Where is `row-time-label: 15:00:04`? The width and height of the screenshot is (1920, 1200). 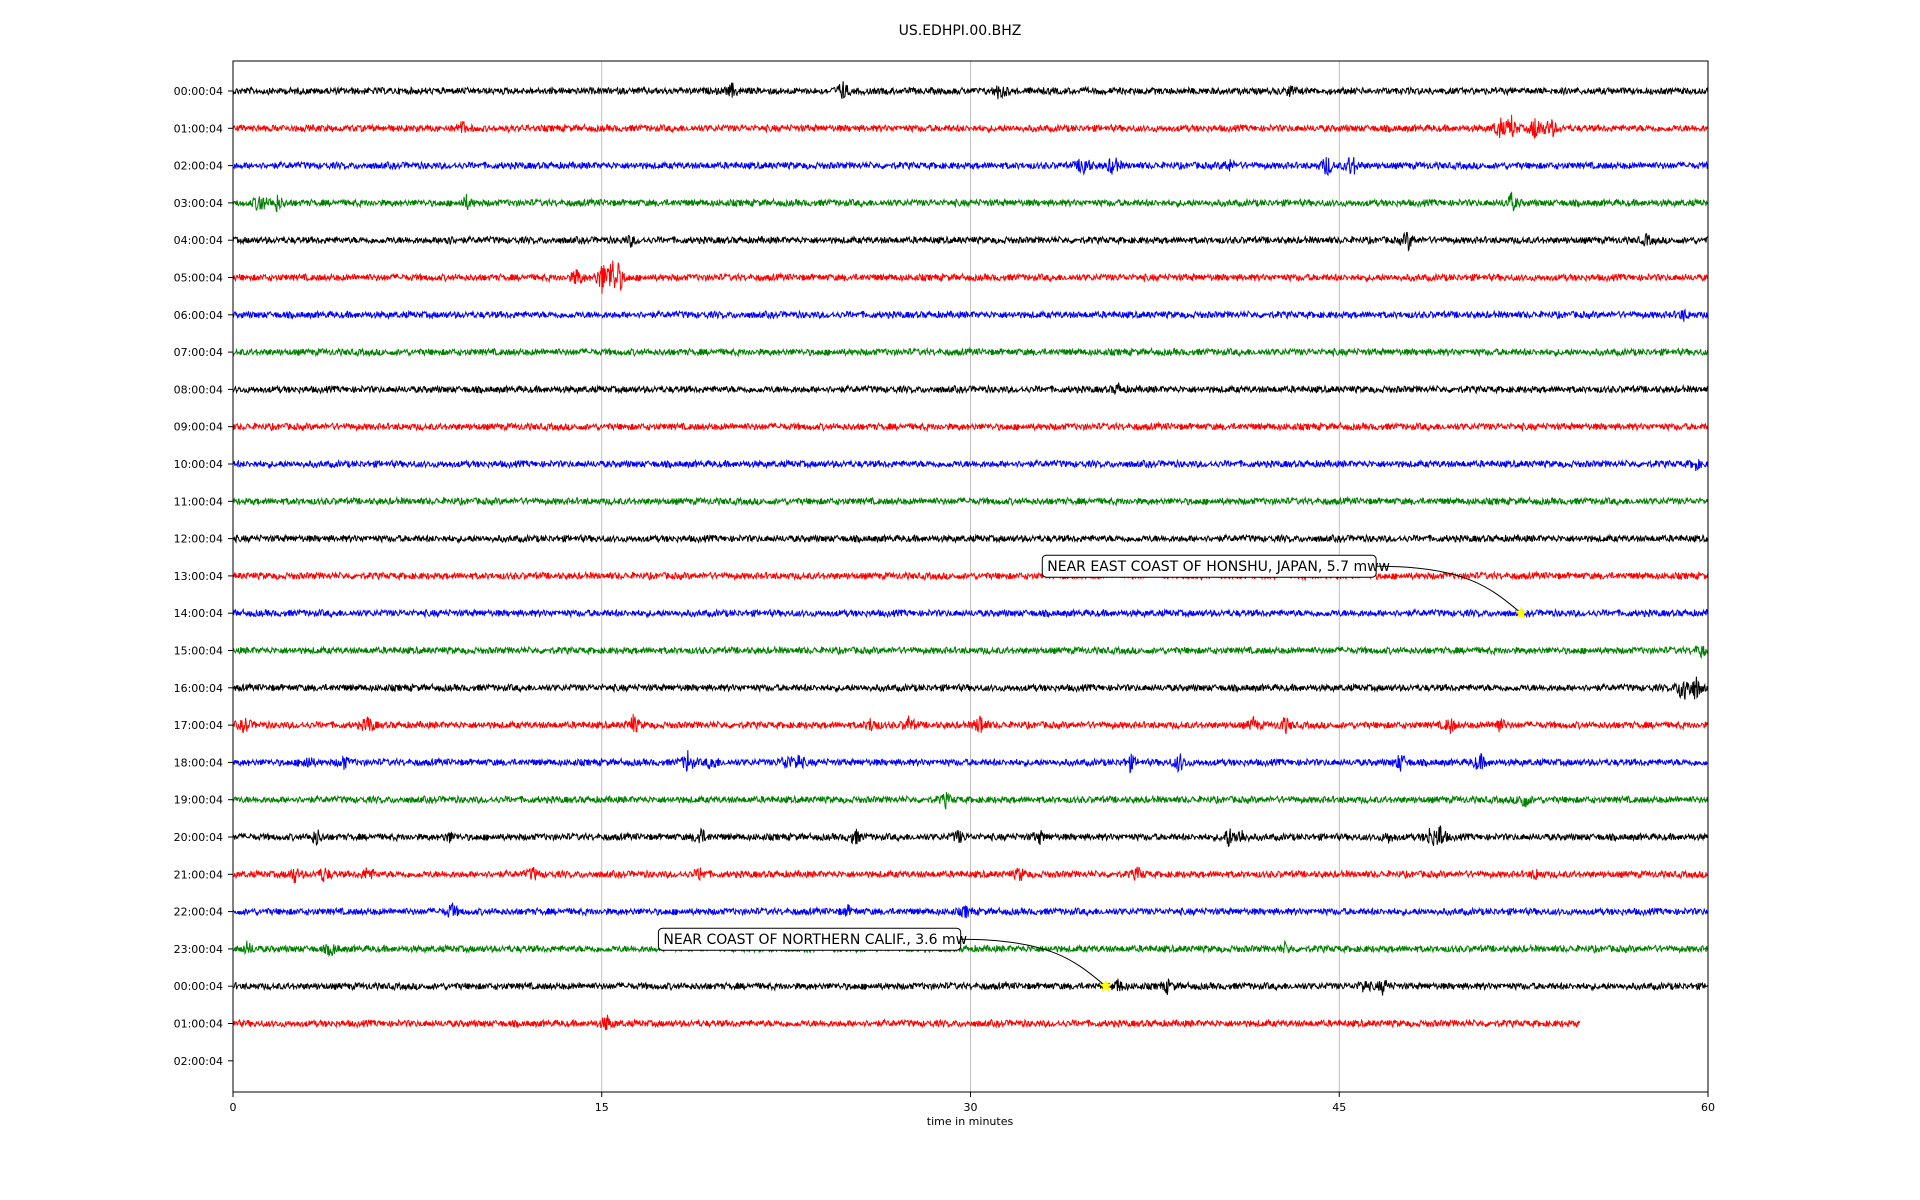 row-time-label: 15:00:04 is located at coordinates (198, 651).